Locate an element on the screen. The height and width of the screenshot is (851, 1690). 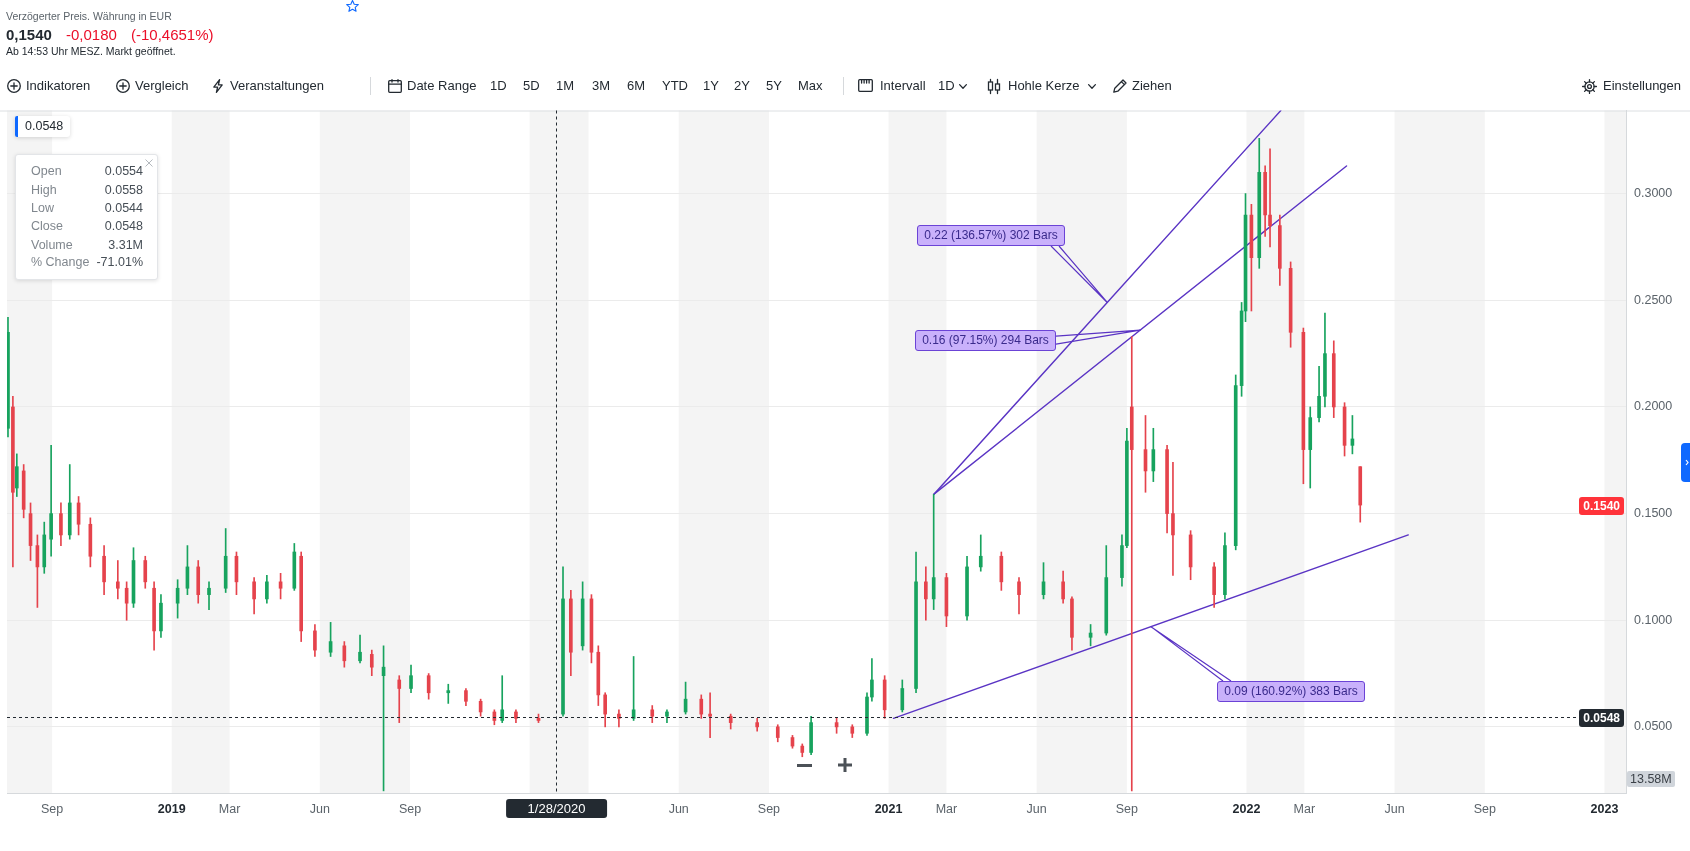
text: 13.58M is located at coordinates (1651, 779).